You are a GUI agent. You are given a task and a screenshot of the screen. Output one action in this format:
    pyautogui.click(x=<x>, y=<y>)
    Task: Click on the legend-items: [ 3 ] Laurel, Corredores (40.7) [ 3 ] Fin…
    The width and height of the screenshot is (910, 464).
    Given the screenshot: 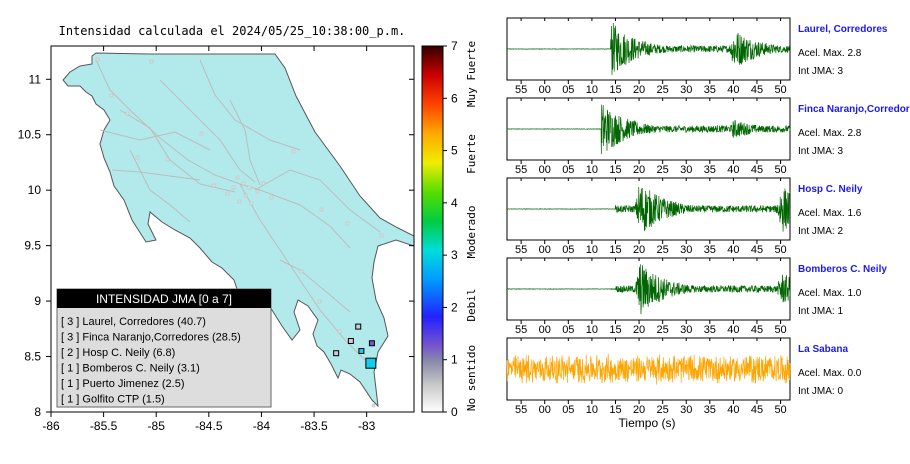 What is the action you would take?
    pyautogui.click(x=151, y=361)
    